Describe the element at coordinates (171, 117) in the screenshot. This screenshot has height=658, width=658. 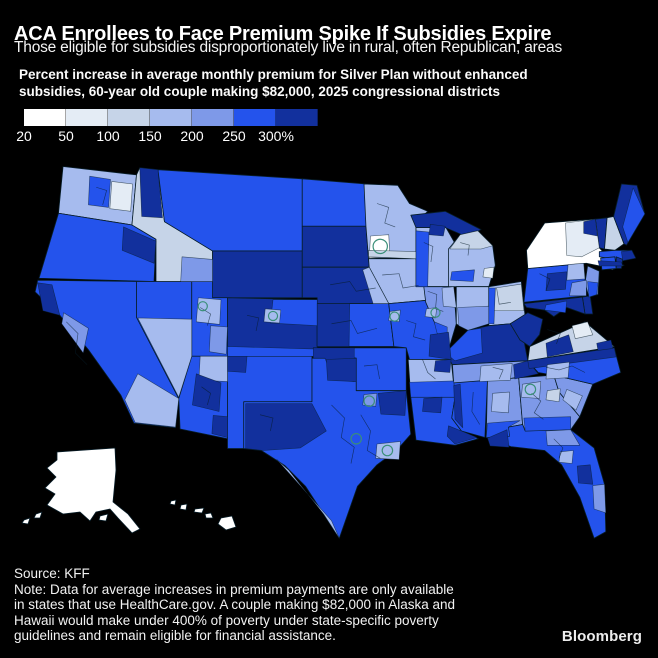
I see `color-scale-legend` at that location.